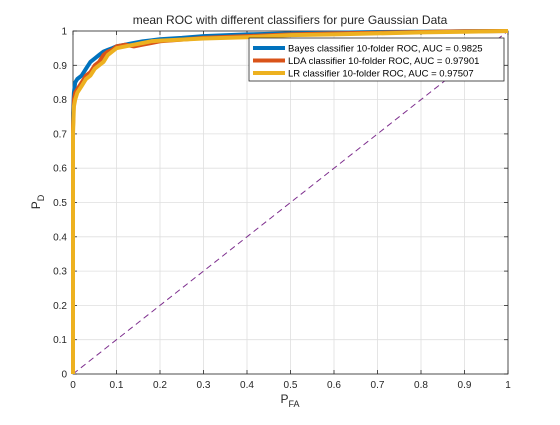 This screenshot has width=560, height=425. What do you see at coordinates (284, 399) in the screenshot?
I see `x-axis-label-main: P` at bounding box center [284, 399].